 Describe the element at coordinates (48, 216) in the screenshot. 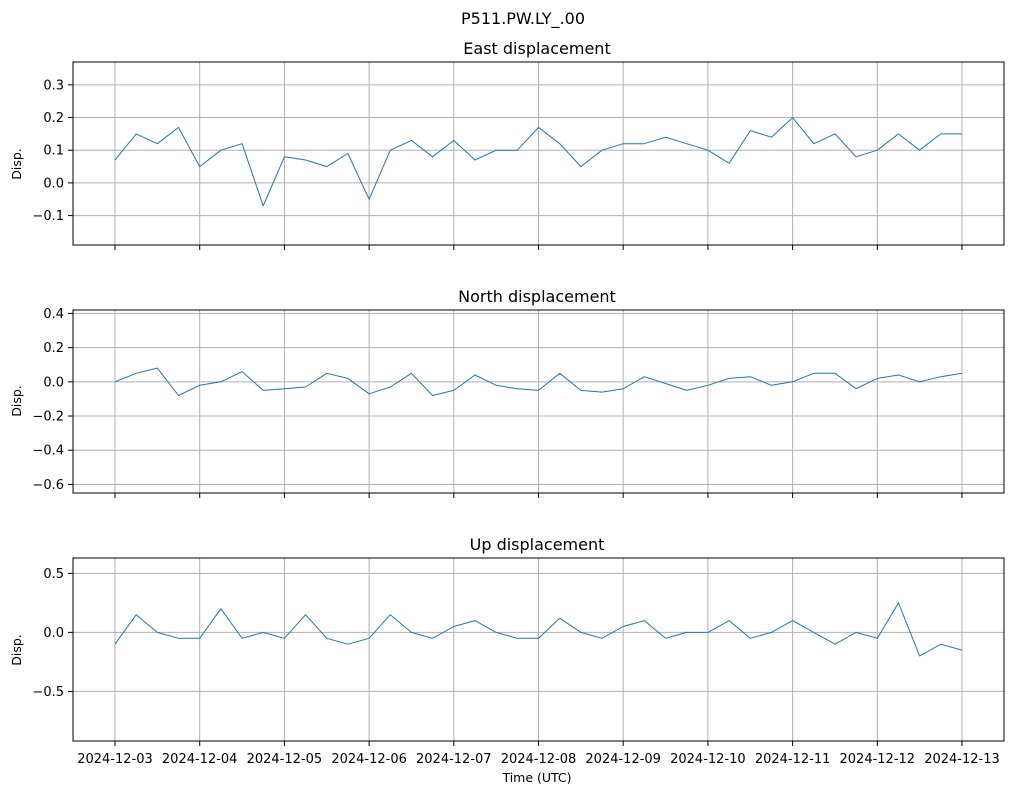

I see `y-tick-label: −0.1` at that location.